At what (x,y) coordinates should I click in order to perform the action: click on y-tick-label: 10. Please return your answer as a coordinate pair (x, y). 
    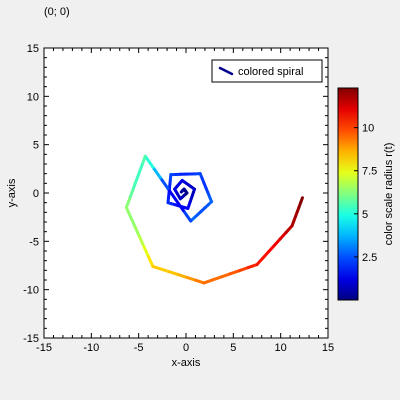
    Looking at the image, I should click on (33, 97).